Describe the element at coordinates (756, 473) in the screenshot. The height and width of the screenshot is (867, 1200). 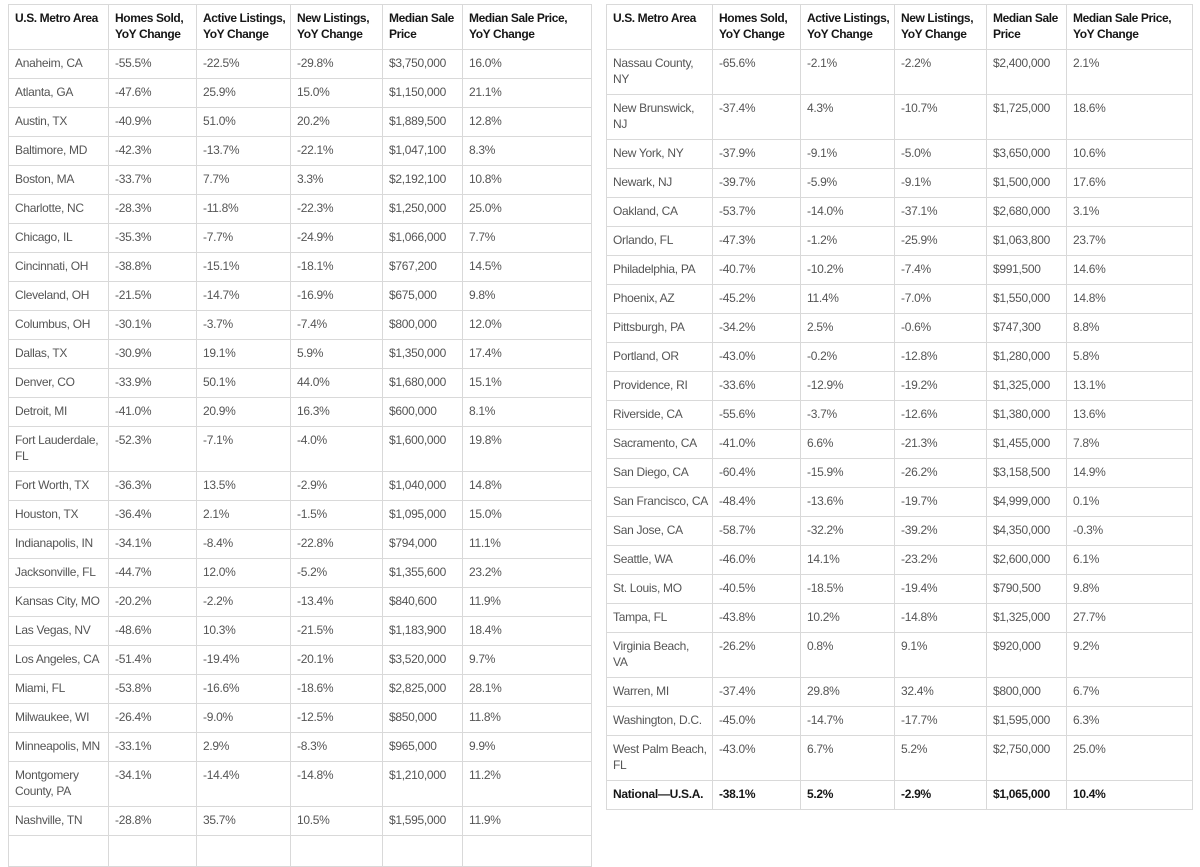
I see `value-cell: -60.4%` at that location.